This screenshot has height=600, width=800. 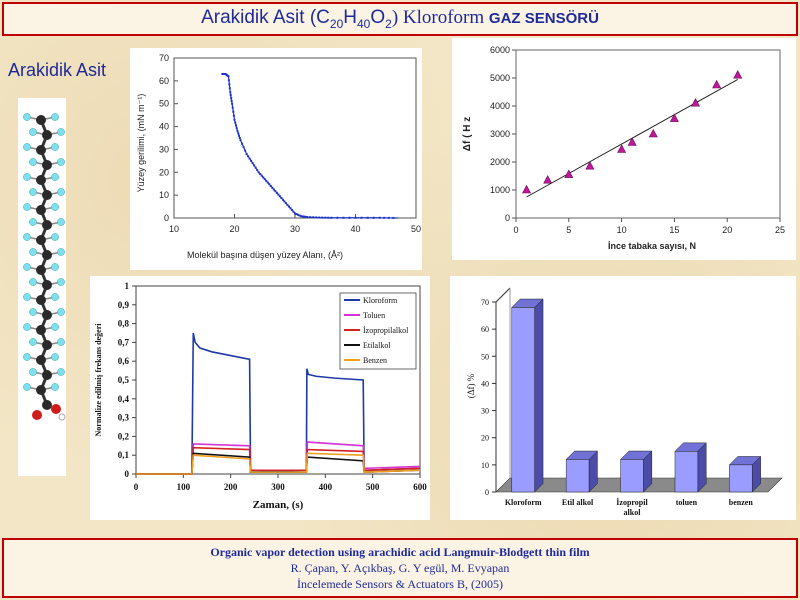 I want to click on y-tick-label: 40, so click(x=485, y=383).